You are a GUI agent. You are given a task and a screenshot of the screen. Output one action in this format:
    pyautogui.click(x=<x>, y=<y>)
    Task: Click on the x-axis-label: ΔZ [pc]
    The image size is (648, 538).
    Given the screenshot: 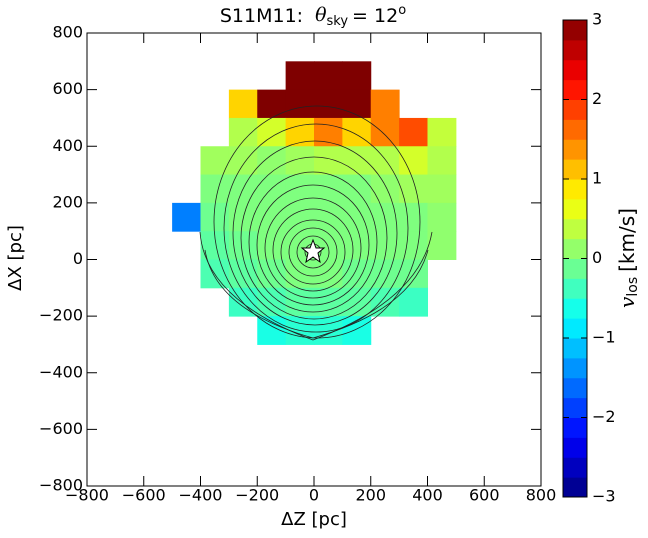 What is the action you would take?
    pyautogui.click(x=314, y=519)
    